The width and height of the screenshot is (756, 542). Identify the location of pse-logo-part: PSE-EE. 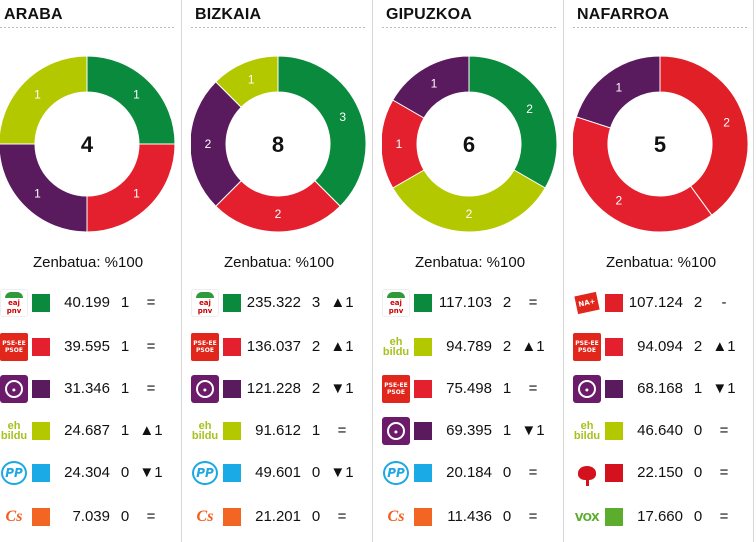
(205, 343).